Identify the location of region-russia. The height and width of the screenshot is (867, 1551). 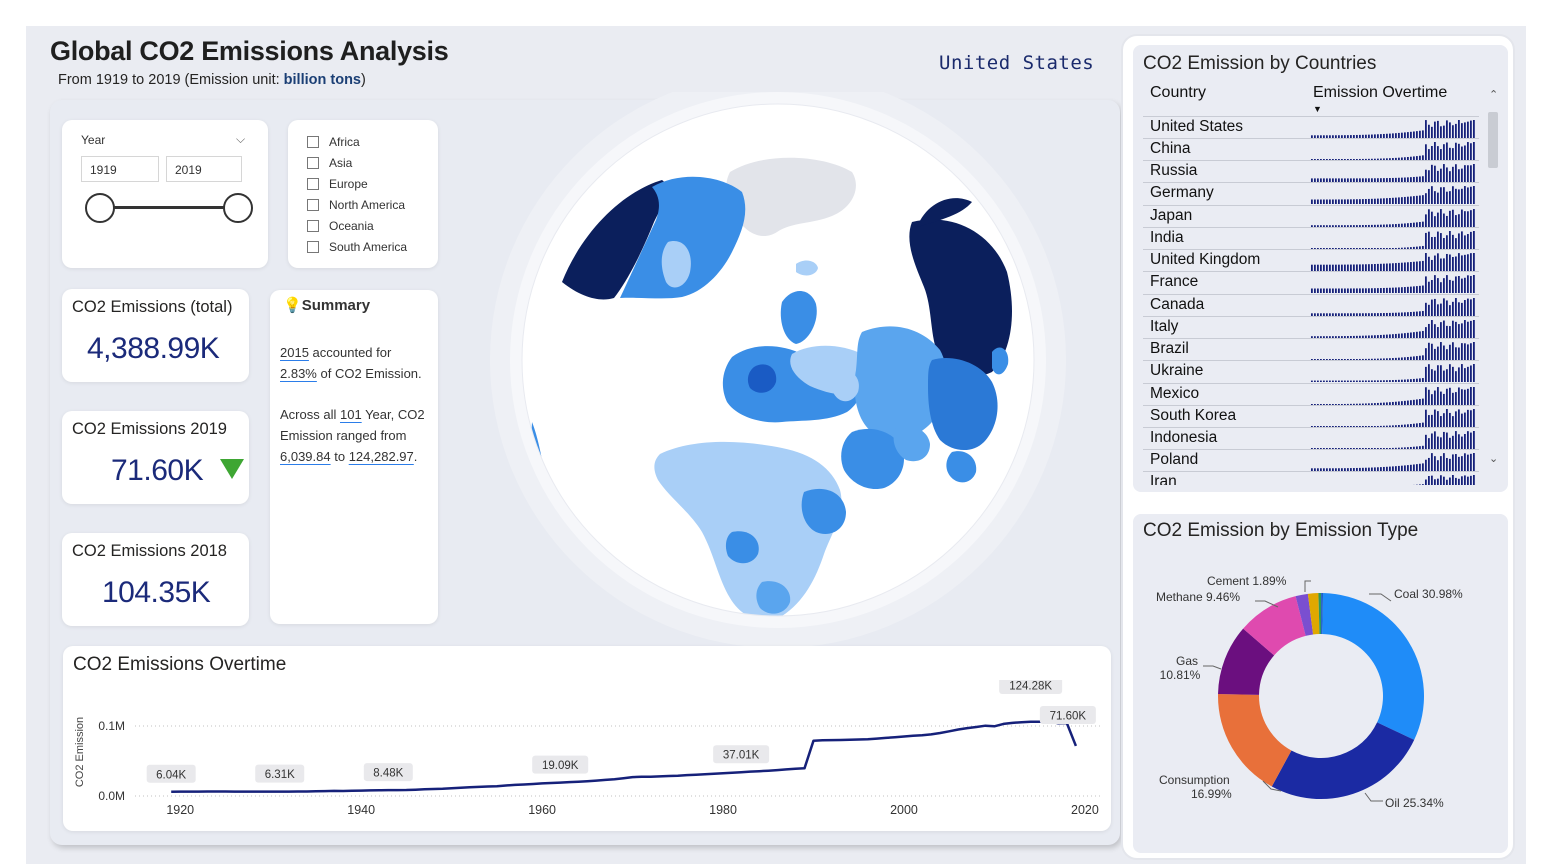
(960, 297).